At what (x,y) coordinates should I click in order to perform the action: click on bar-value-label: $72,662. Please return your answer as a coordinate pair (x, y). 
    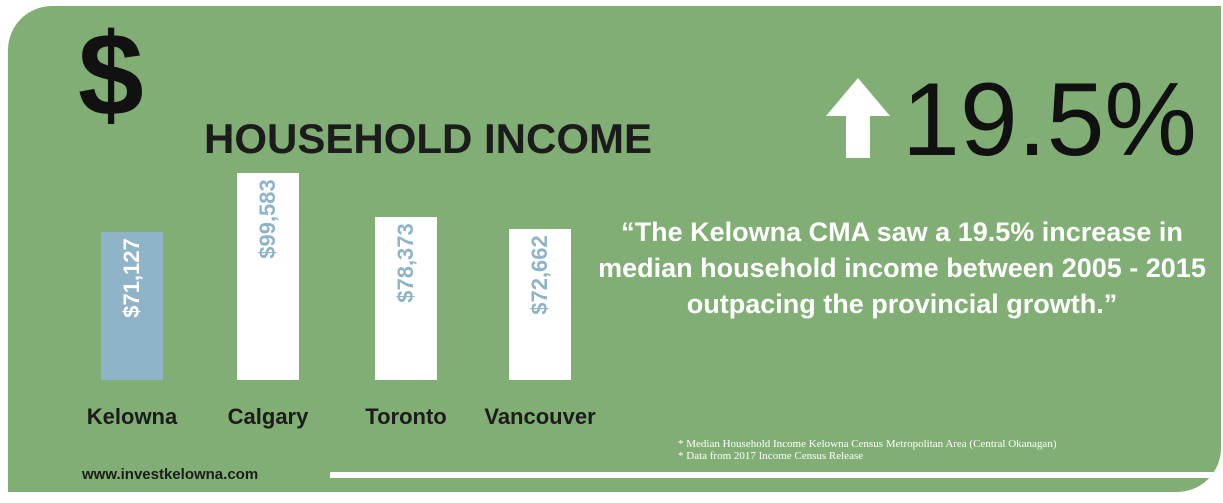
    Looking at the image, I should click on (539, 275).